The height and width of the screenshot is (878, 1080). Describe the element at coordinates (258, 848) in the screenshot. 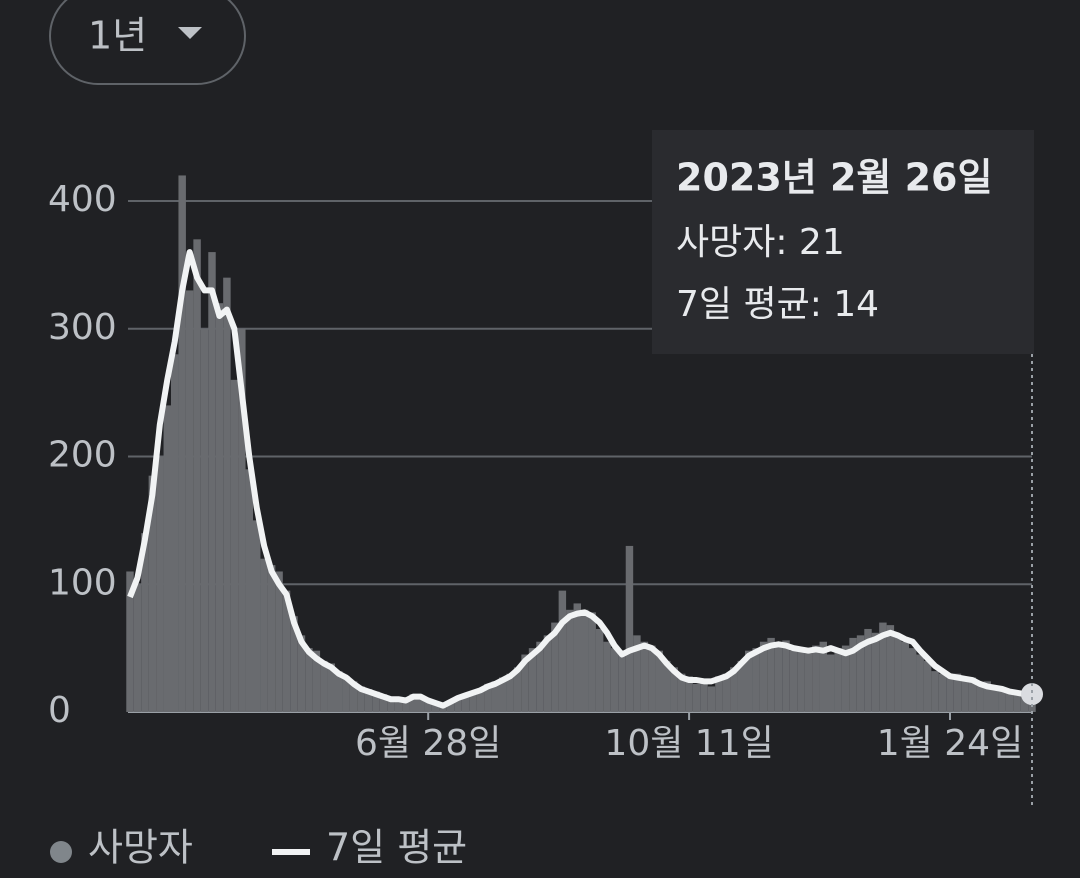

I see `legend: 사망자 7일 평균` at that location.